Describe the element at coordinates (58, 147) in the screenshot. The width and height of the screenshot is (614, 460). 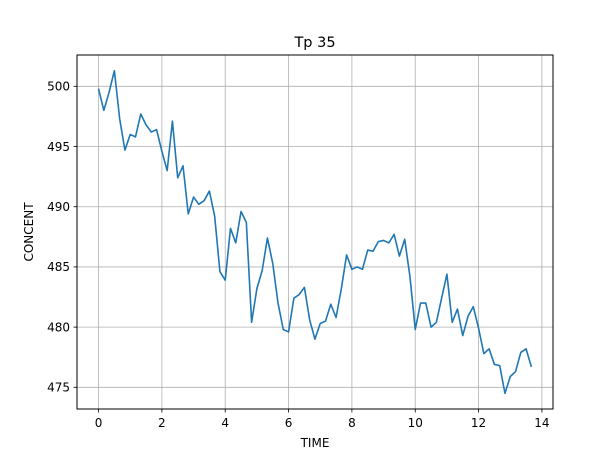
I see `y-tick-label: 495` at that location.